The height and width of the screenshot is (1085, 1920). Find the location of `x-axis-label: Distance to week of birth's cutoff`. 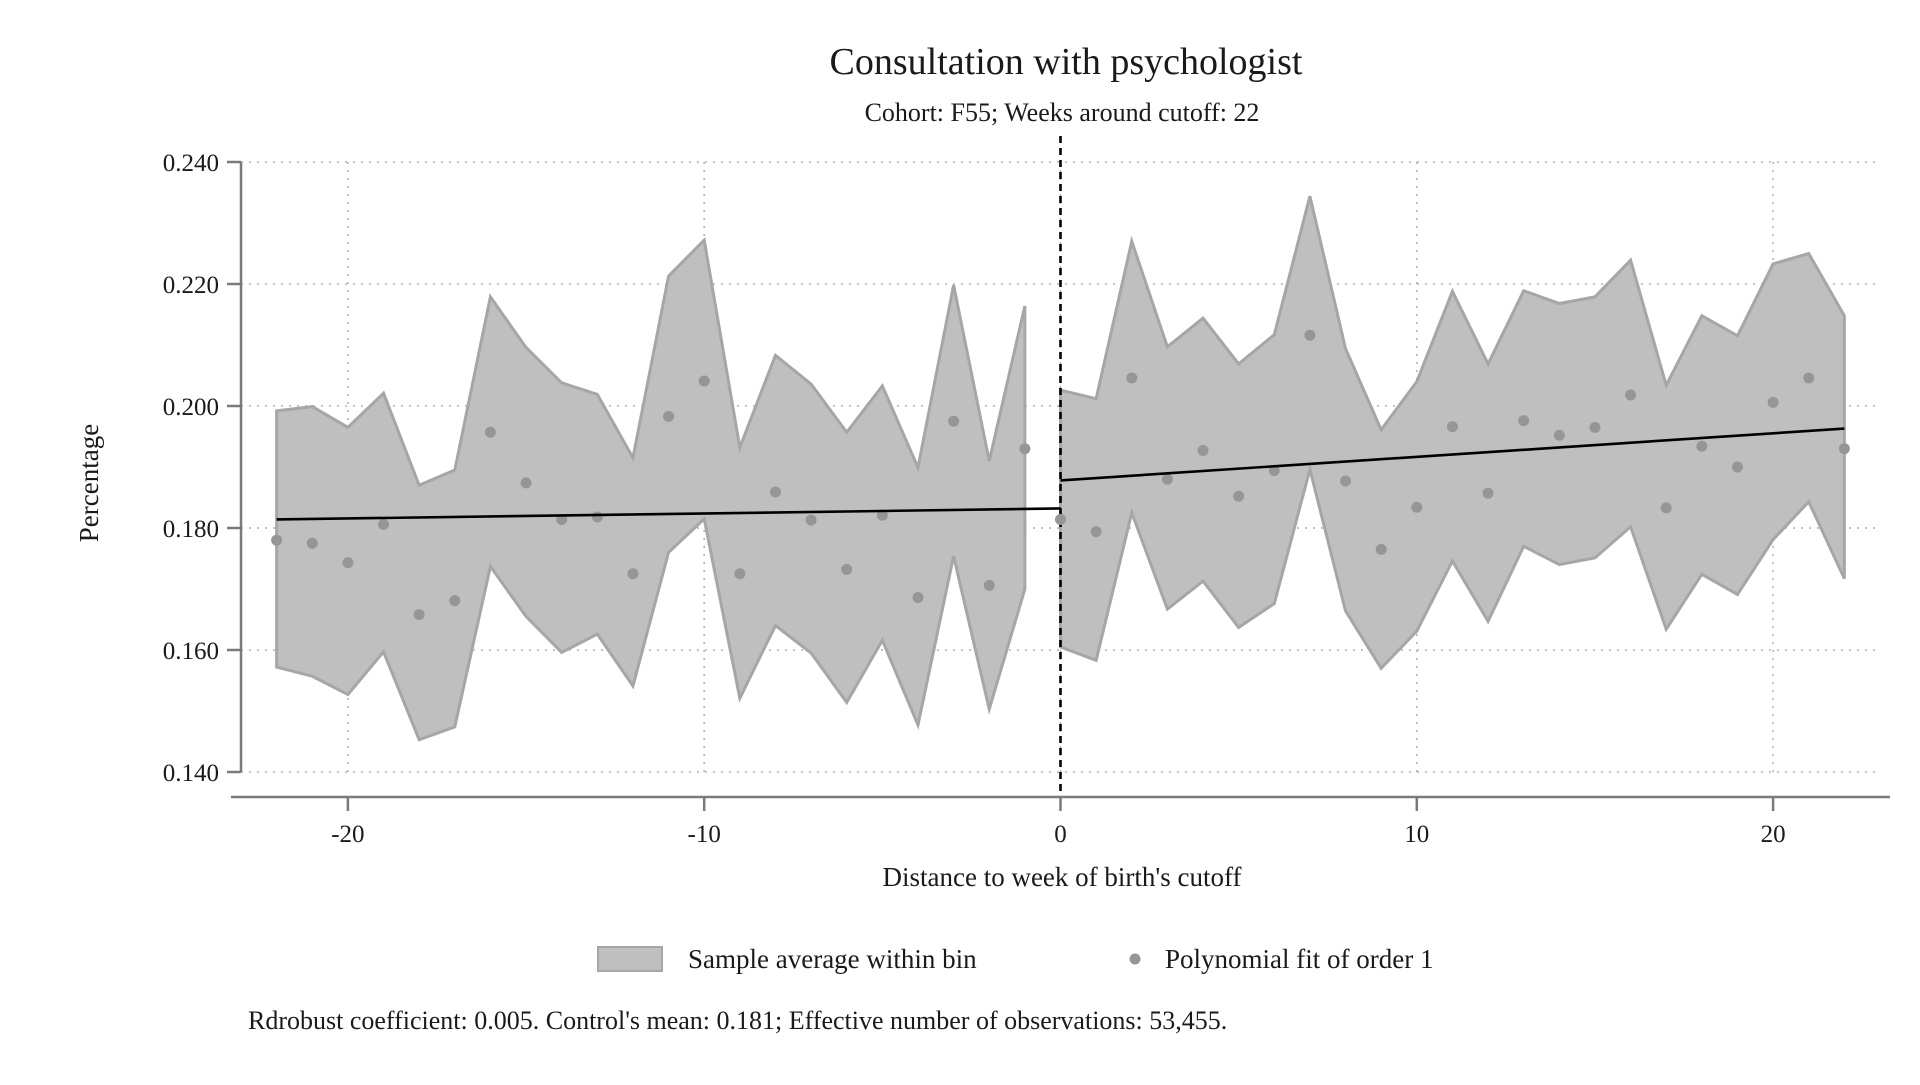

x-axis-label: Distance to week of birth's cutoff is located at coordinates (1061, 877).